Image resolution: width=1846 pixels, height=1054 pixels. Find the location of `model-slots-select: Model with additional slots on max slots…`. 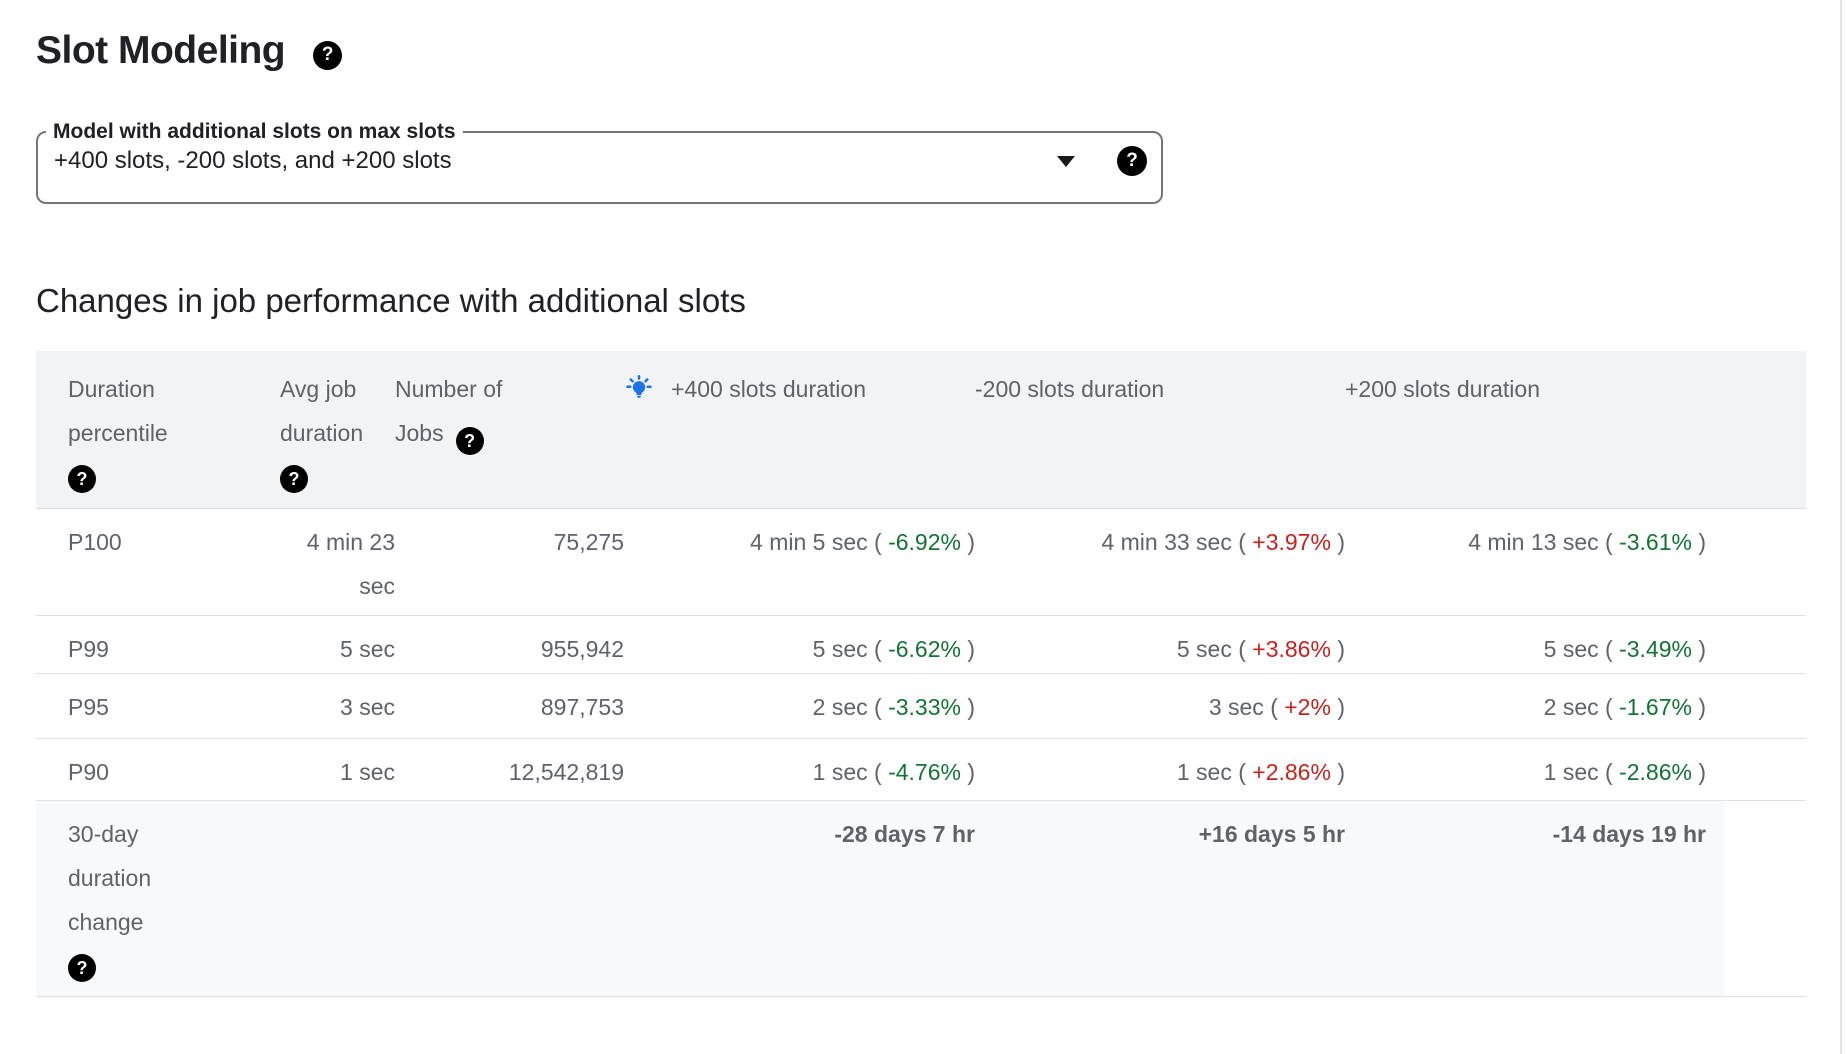

model-slots-select: Model with additional slots on max slots… is located at coordinates (599, 162).